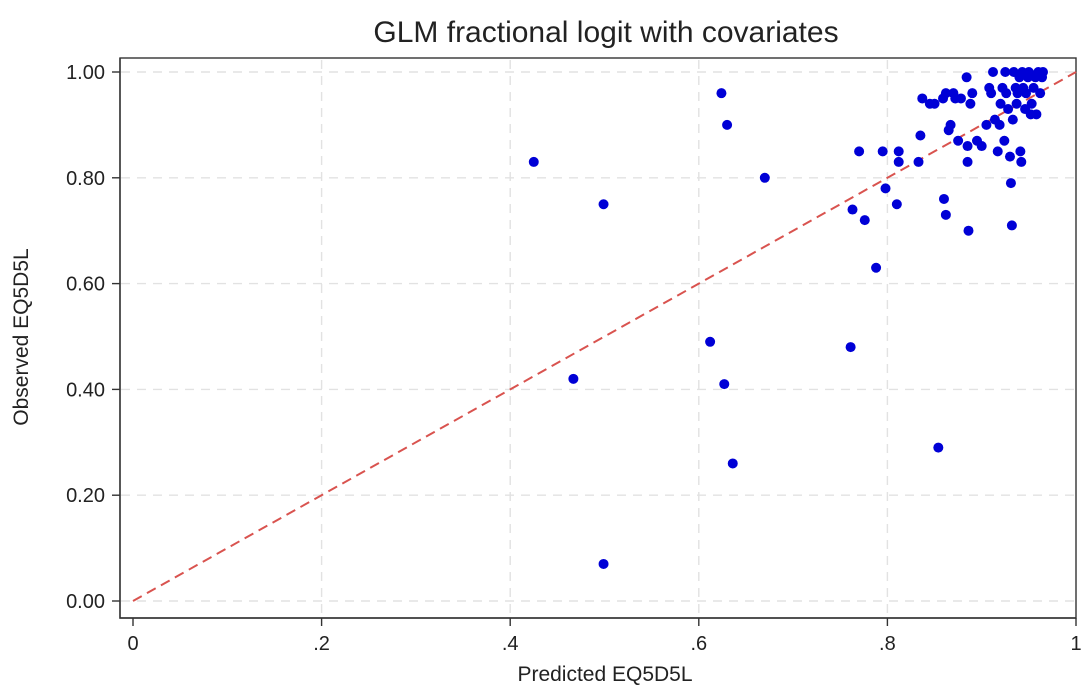 This screenshot has width=1084, height=689. What do you see at coordinates (604, 674) in the screenshot?
I see `x-axis-label: Predicted EQ5D5L` at bounding box center [604, 674].